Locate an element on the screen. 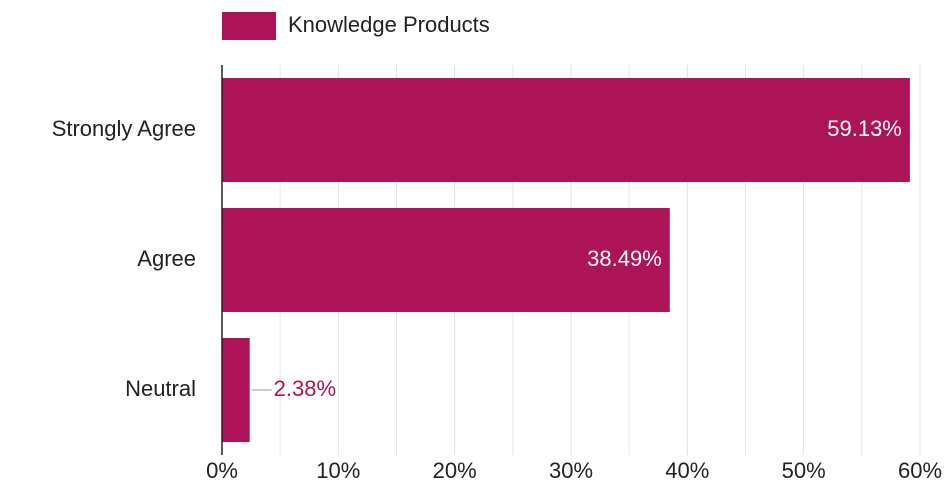 The height and width of the screenshot is (489, 950). data-label: 38.49% is located at coordinates (624, 258).